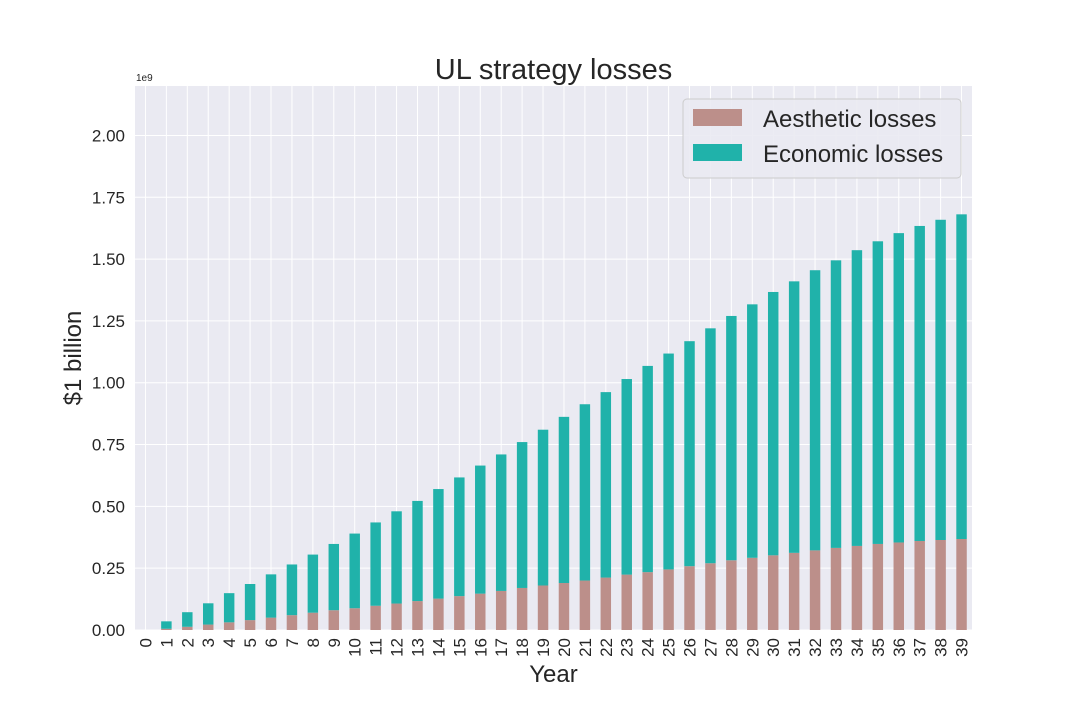  What do you see at coordinates (710, 647) in the screenshot?
I see `x-tick-label: 27` at bounding box center [710, 647].